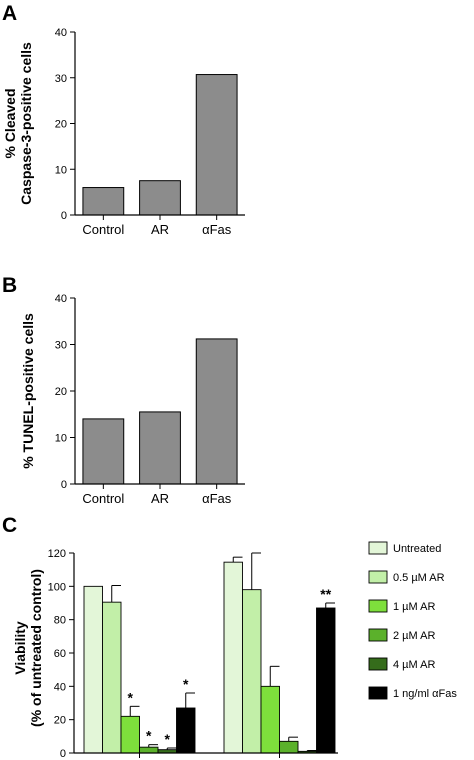 The image size is (474, 760). I want to click on panel-a-bars, so click(160, 145).